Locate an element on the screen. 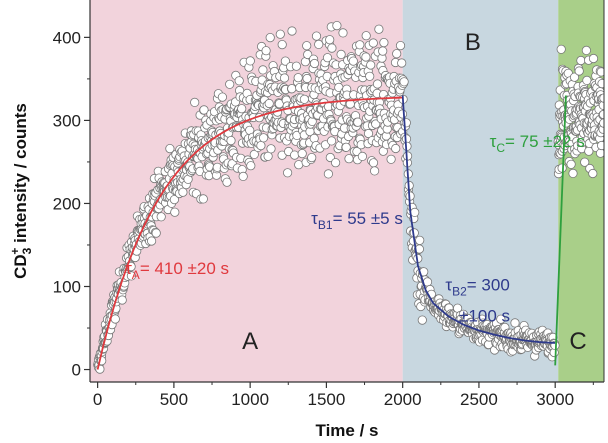  y-tick-label: 100 is located at coordinates (67, 287).